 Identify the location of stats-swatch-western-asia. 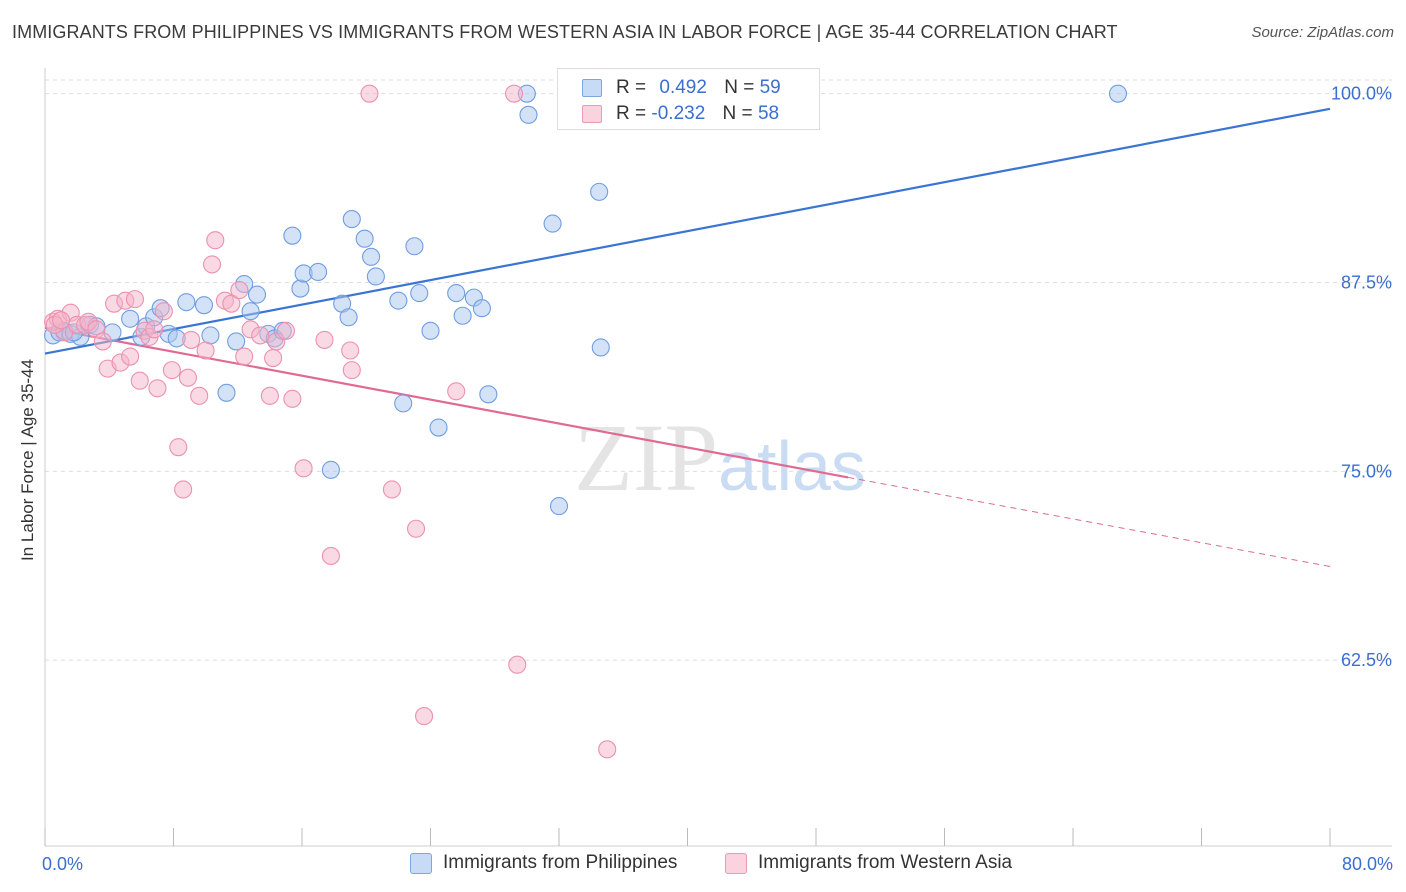
(592, 114).